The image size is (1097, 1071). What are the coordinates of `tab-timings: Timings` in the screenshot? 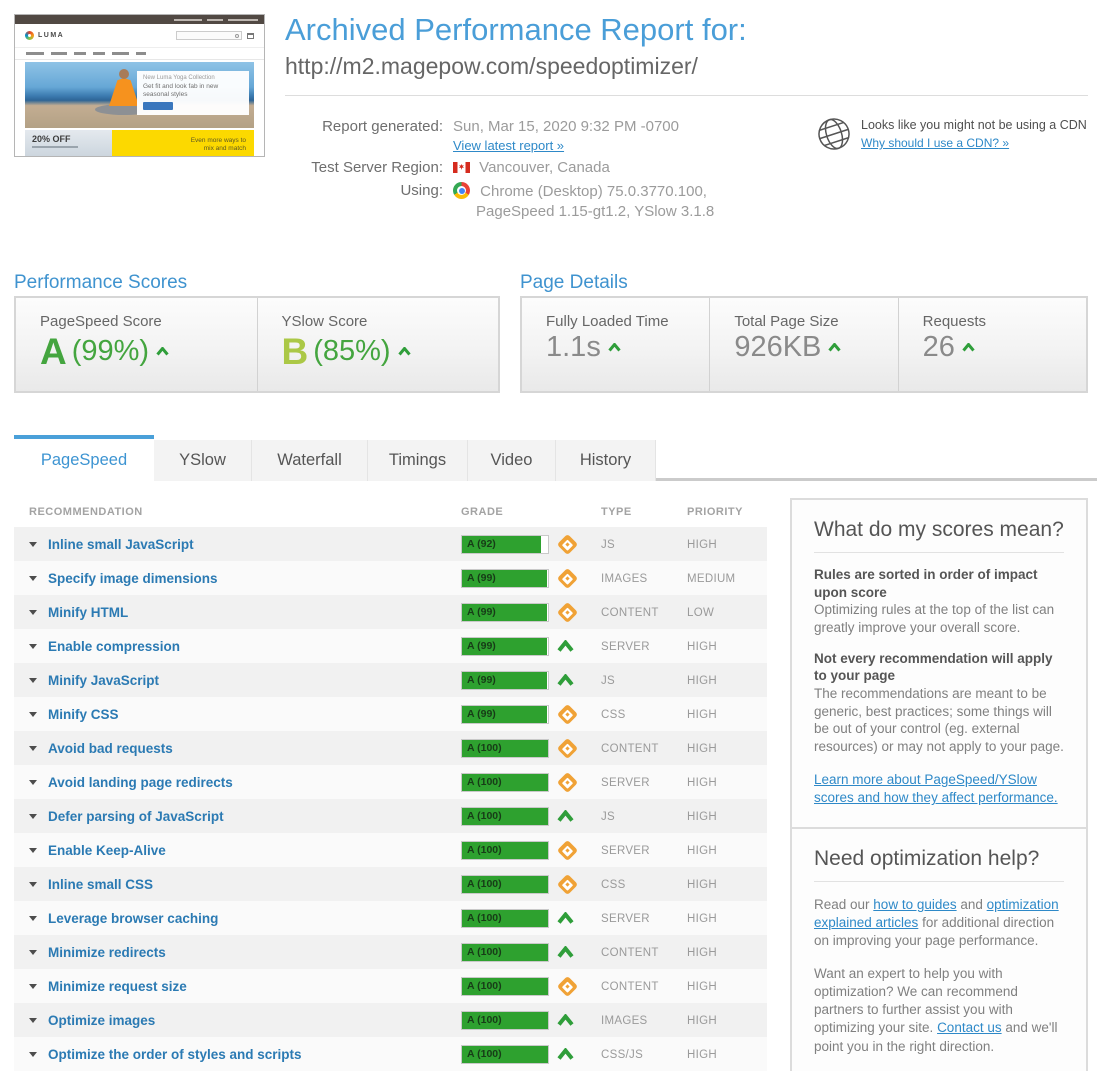 It's located at (418, 460).